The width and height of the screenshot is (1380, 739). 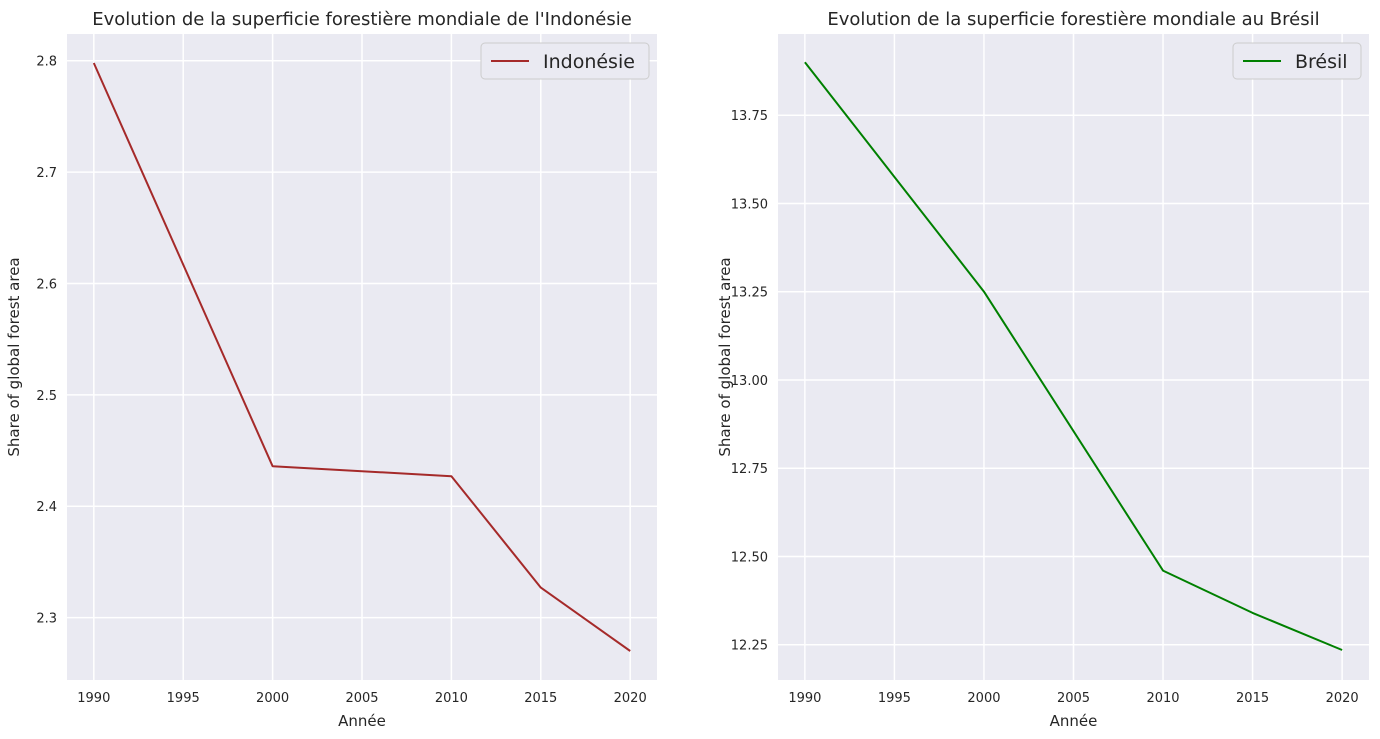 I want to click on y-tick-label: 13.25, so click(x=749, y=293).